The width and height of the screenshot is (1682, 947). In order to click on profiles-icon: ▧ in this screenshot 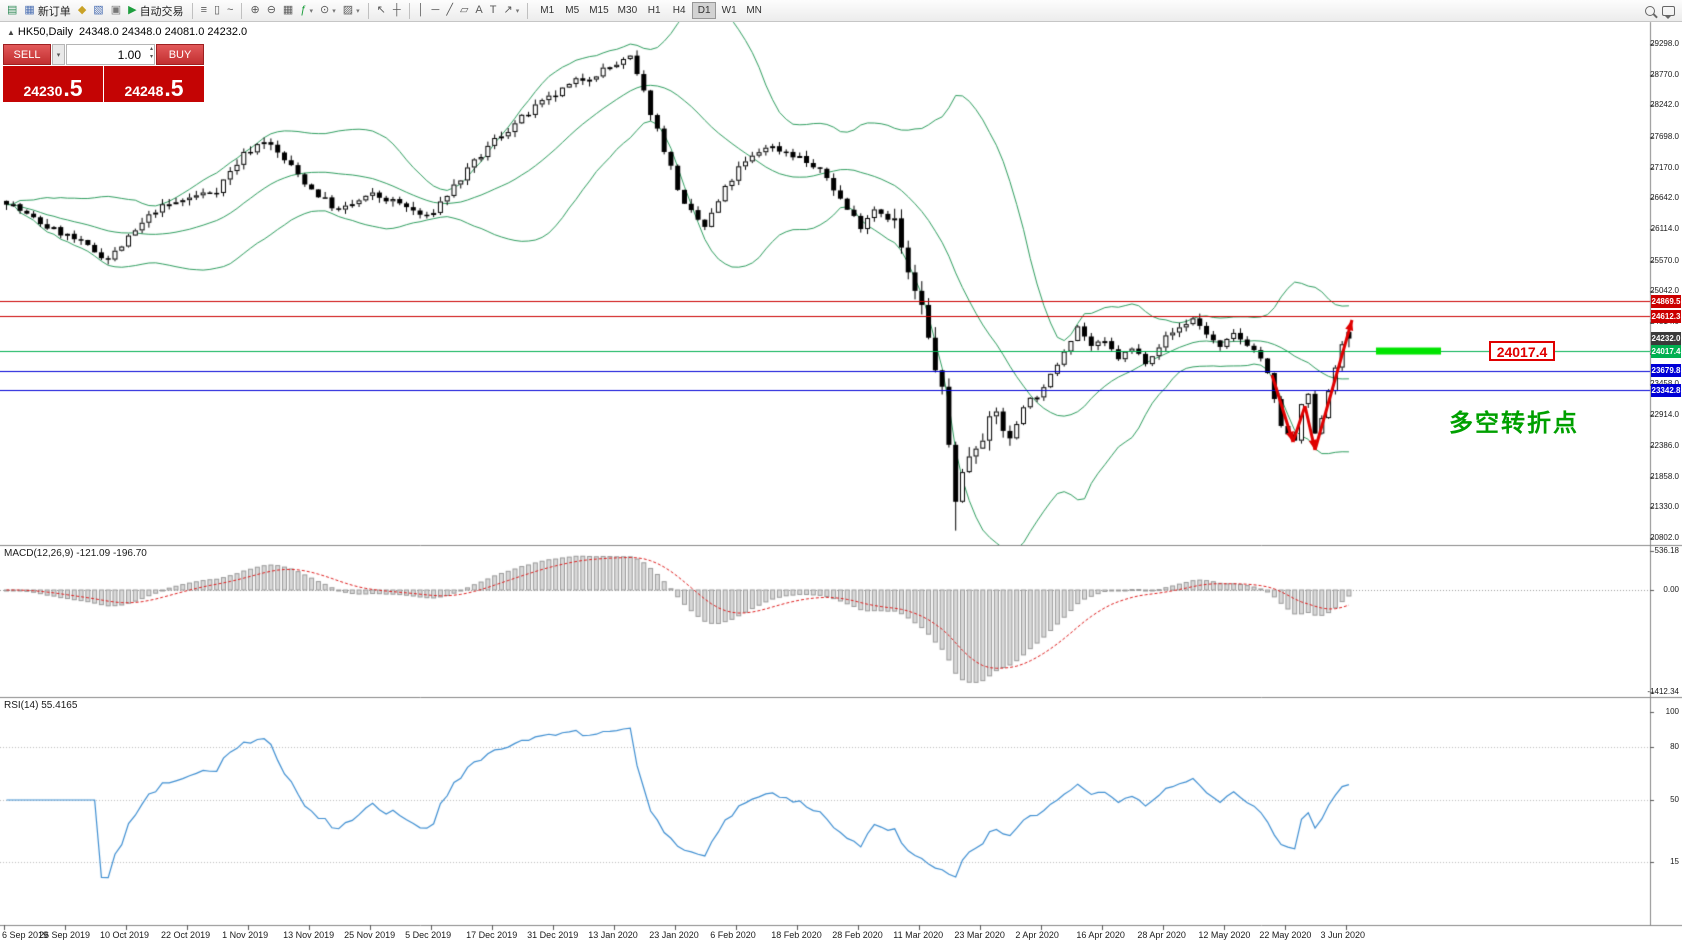, I will do `click(98, 10)`.